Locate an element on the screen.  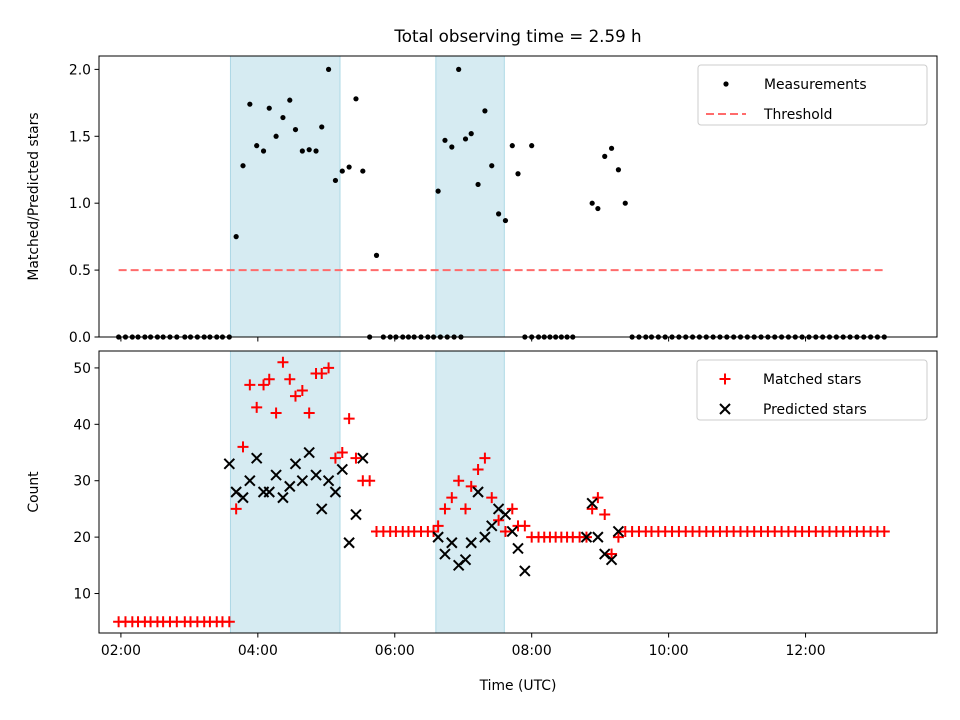
y-tick-label: 40 is located at coordinates (82, 425).